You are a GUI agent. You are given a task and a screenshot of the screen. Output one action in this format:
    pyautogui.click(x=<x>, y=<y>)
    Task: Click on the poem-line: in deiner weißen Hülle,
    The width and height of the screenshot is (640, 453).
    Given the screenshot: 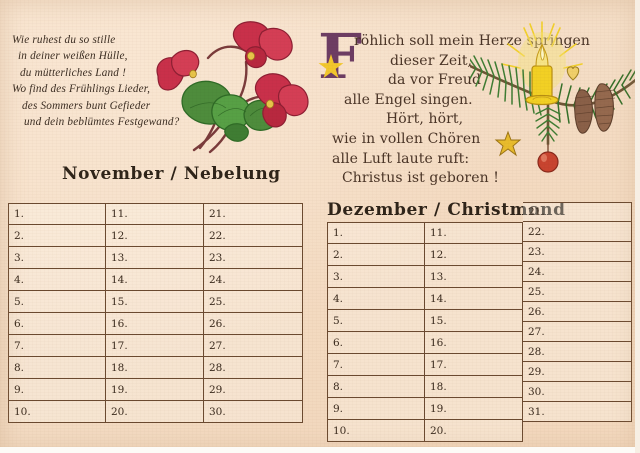 What is the action you would take?
    pyautogui.click(x=73, y=56)
    